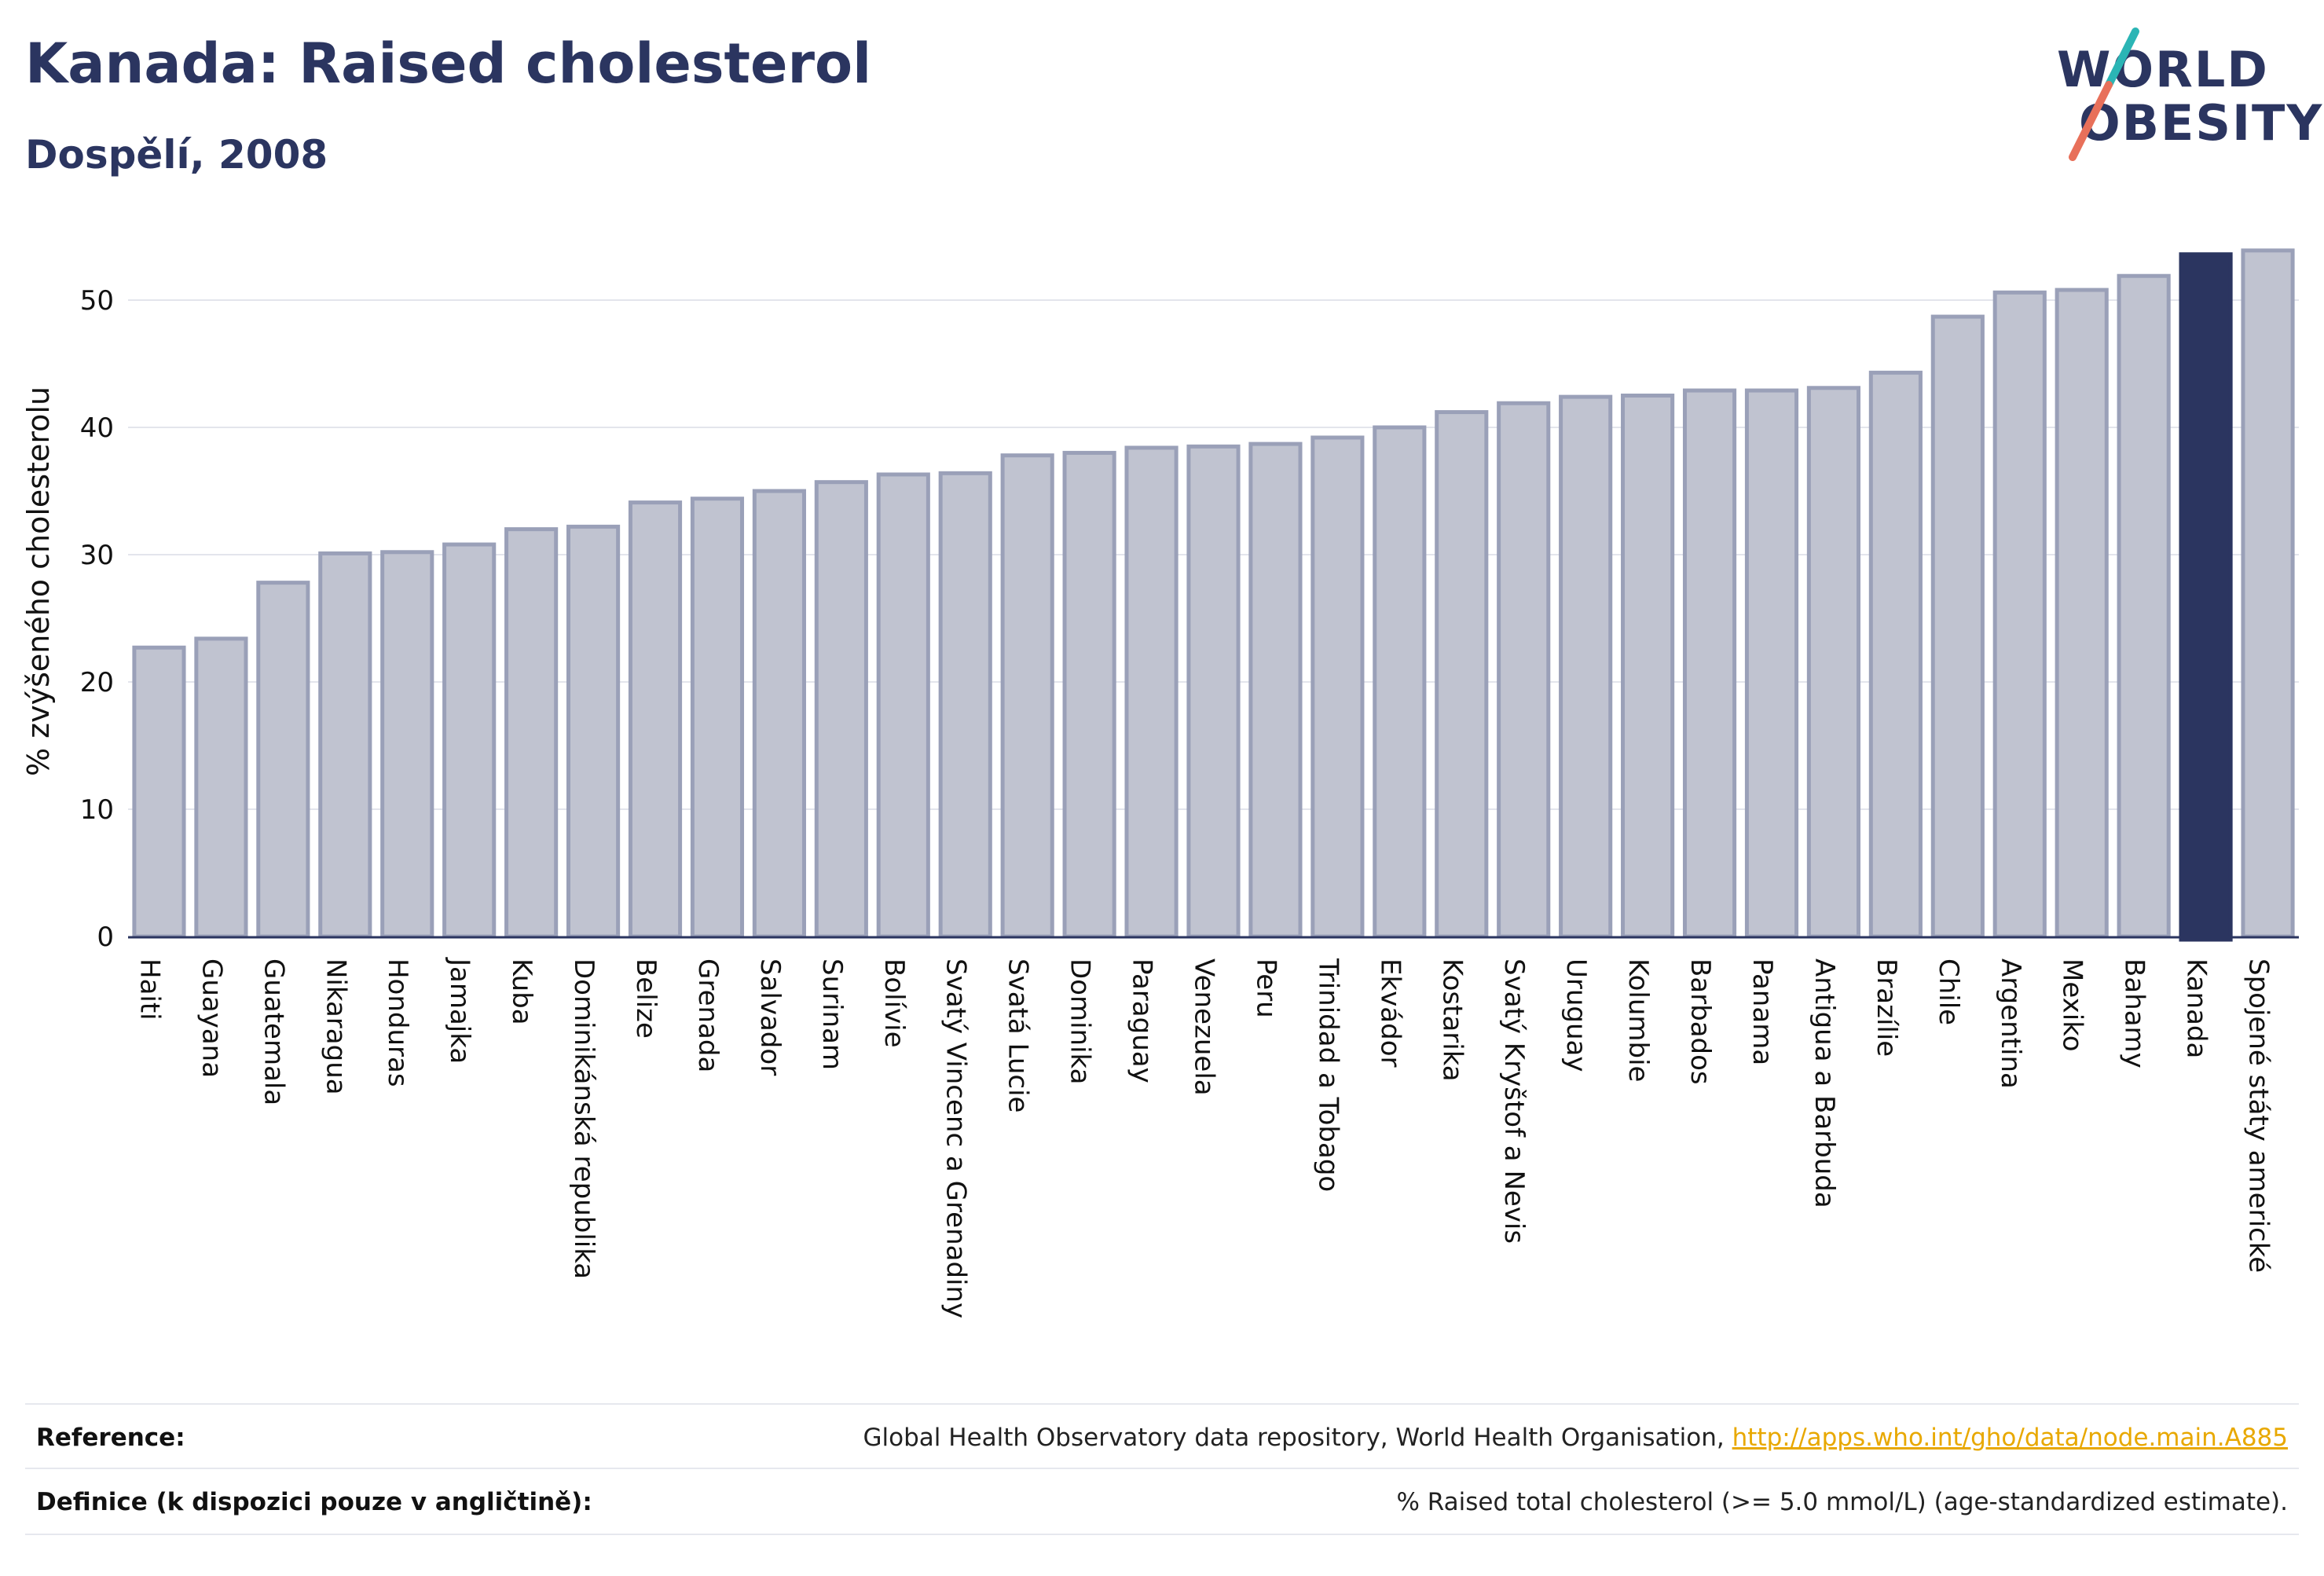  Describe the element at coordinates (2072, 1005) in the screenshot. I see `x-tick-label: Mexiko` at that location.